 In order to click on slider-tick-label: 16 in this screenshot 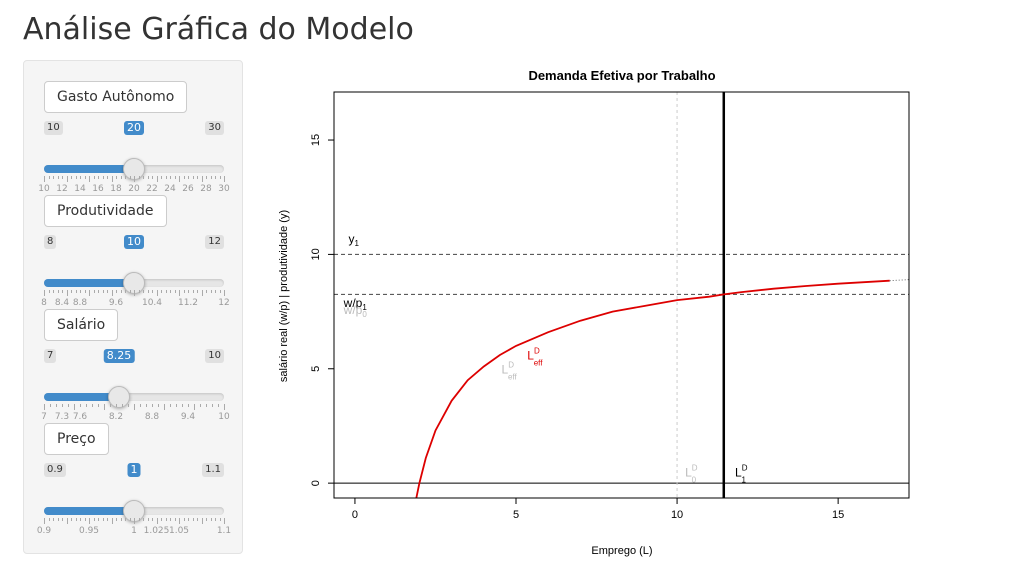, I will do `click(98, 189)`.